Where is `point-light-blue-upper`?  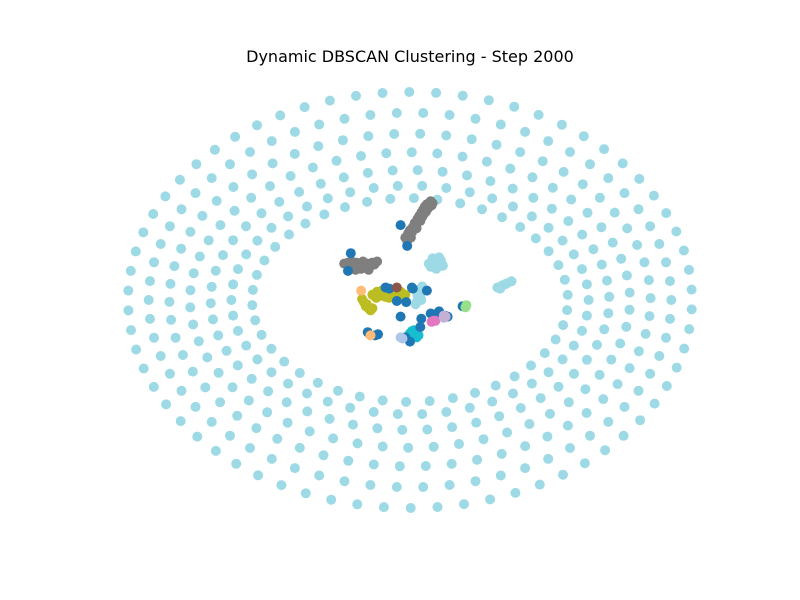 point-light-blue-upper is located at coordinates (441, 260).